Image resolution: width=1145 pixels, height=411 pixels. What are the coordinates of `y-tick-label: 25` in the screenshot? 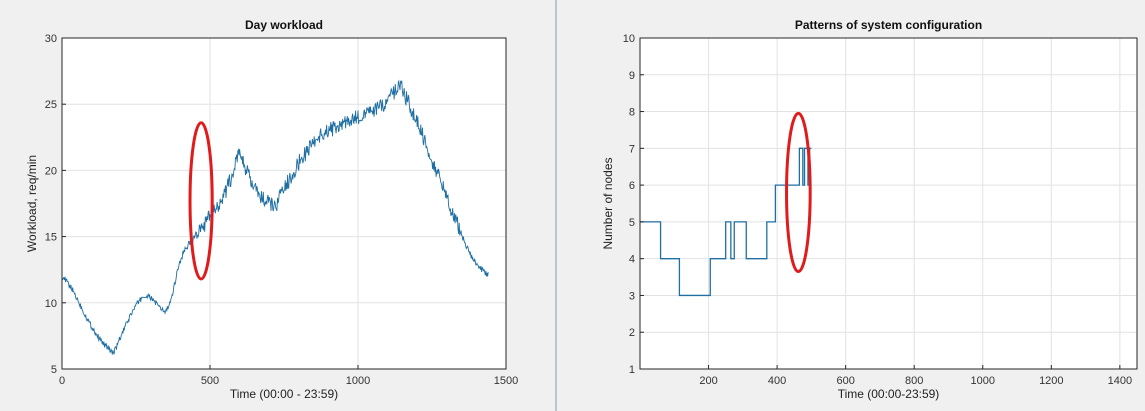 It's located at (51, 105).